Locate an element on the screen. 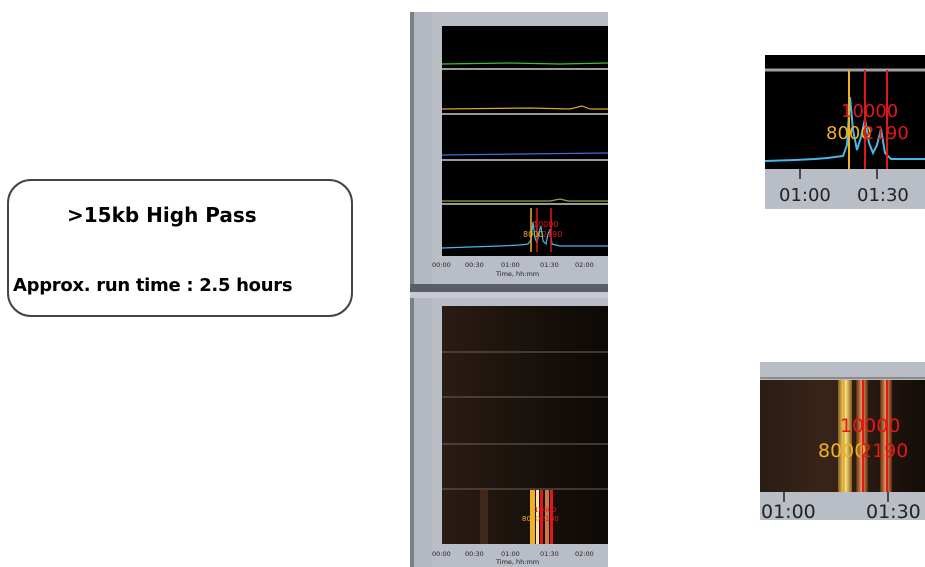 The image size is (925, 567). ep-x-tick: 02:00 is located at coordinates (584, 265).